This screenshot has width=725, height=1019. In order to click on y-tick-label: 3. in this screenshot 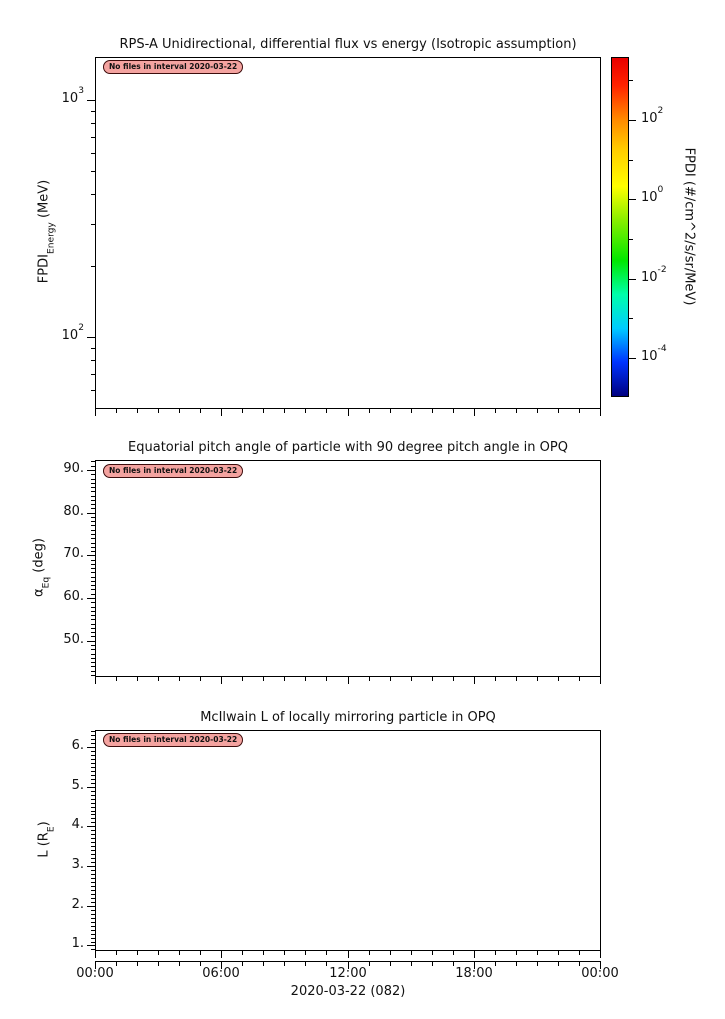, I will do `click(77, 864)`.